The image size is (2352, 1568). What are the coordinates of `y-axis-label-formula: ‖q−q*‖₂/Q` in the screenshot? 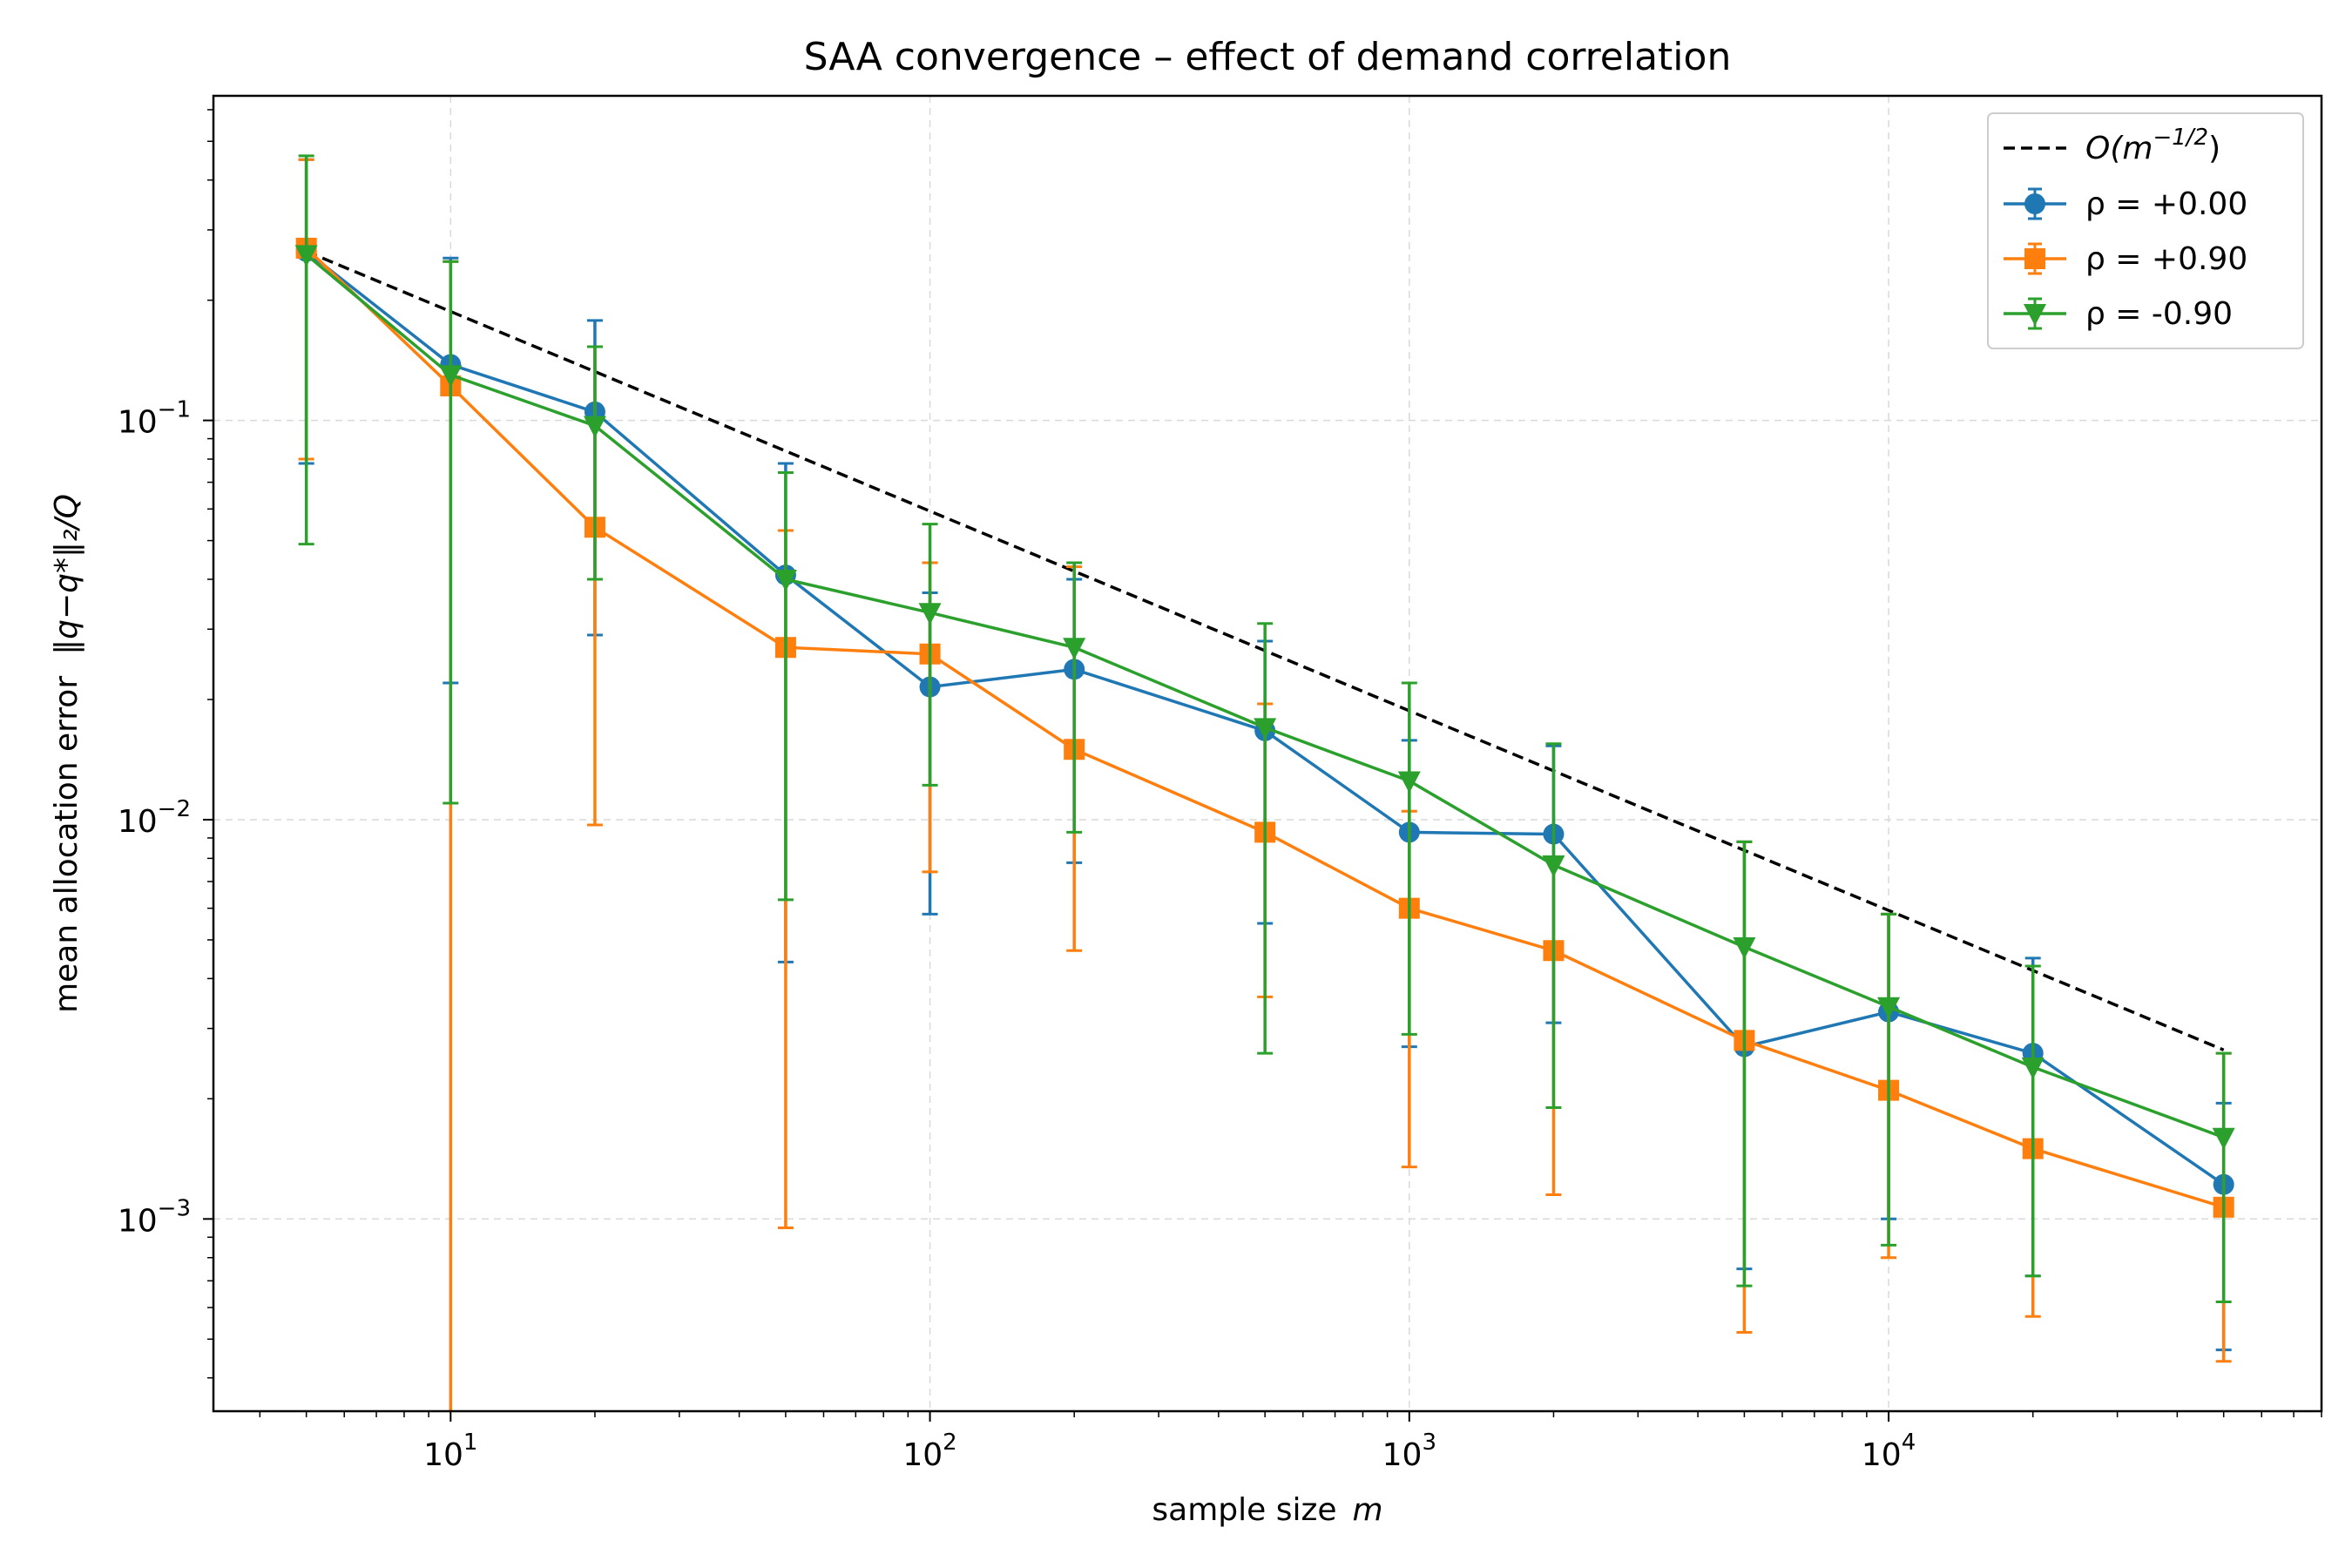 It's located at (66, 574).